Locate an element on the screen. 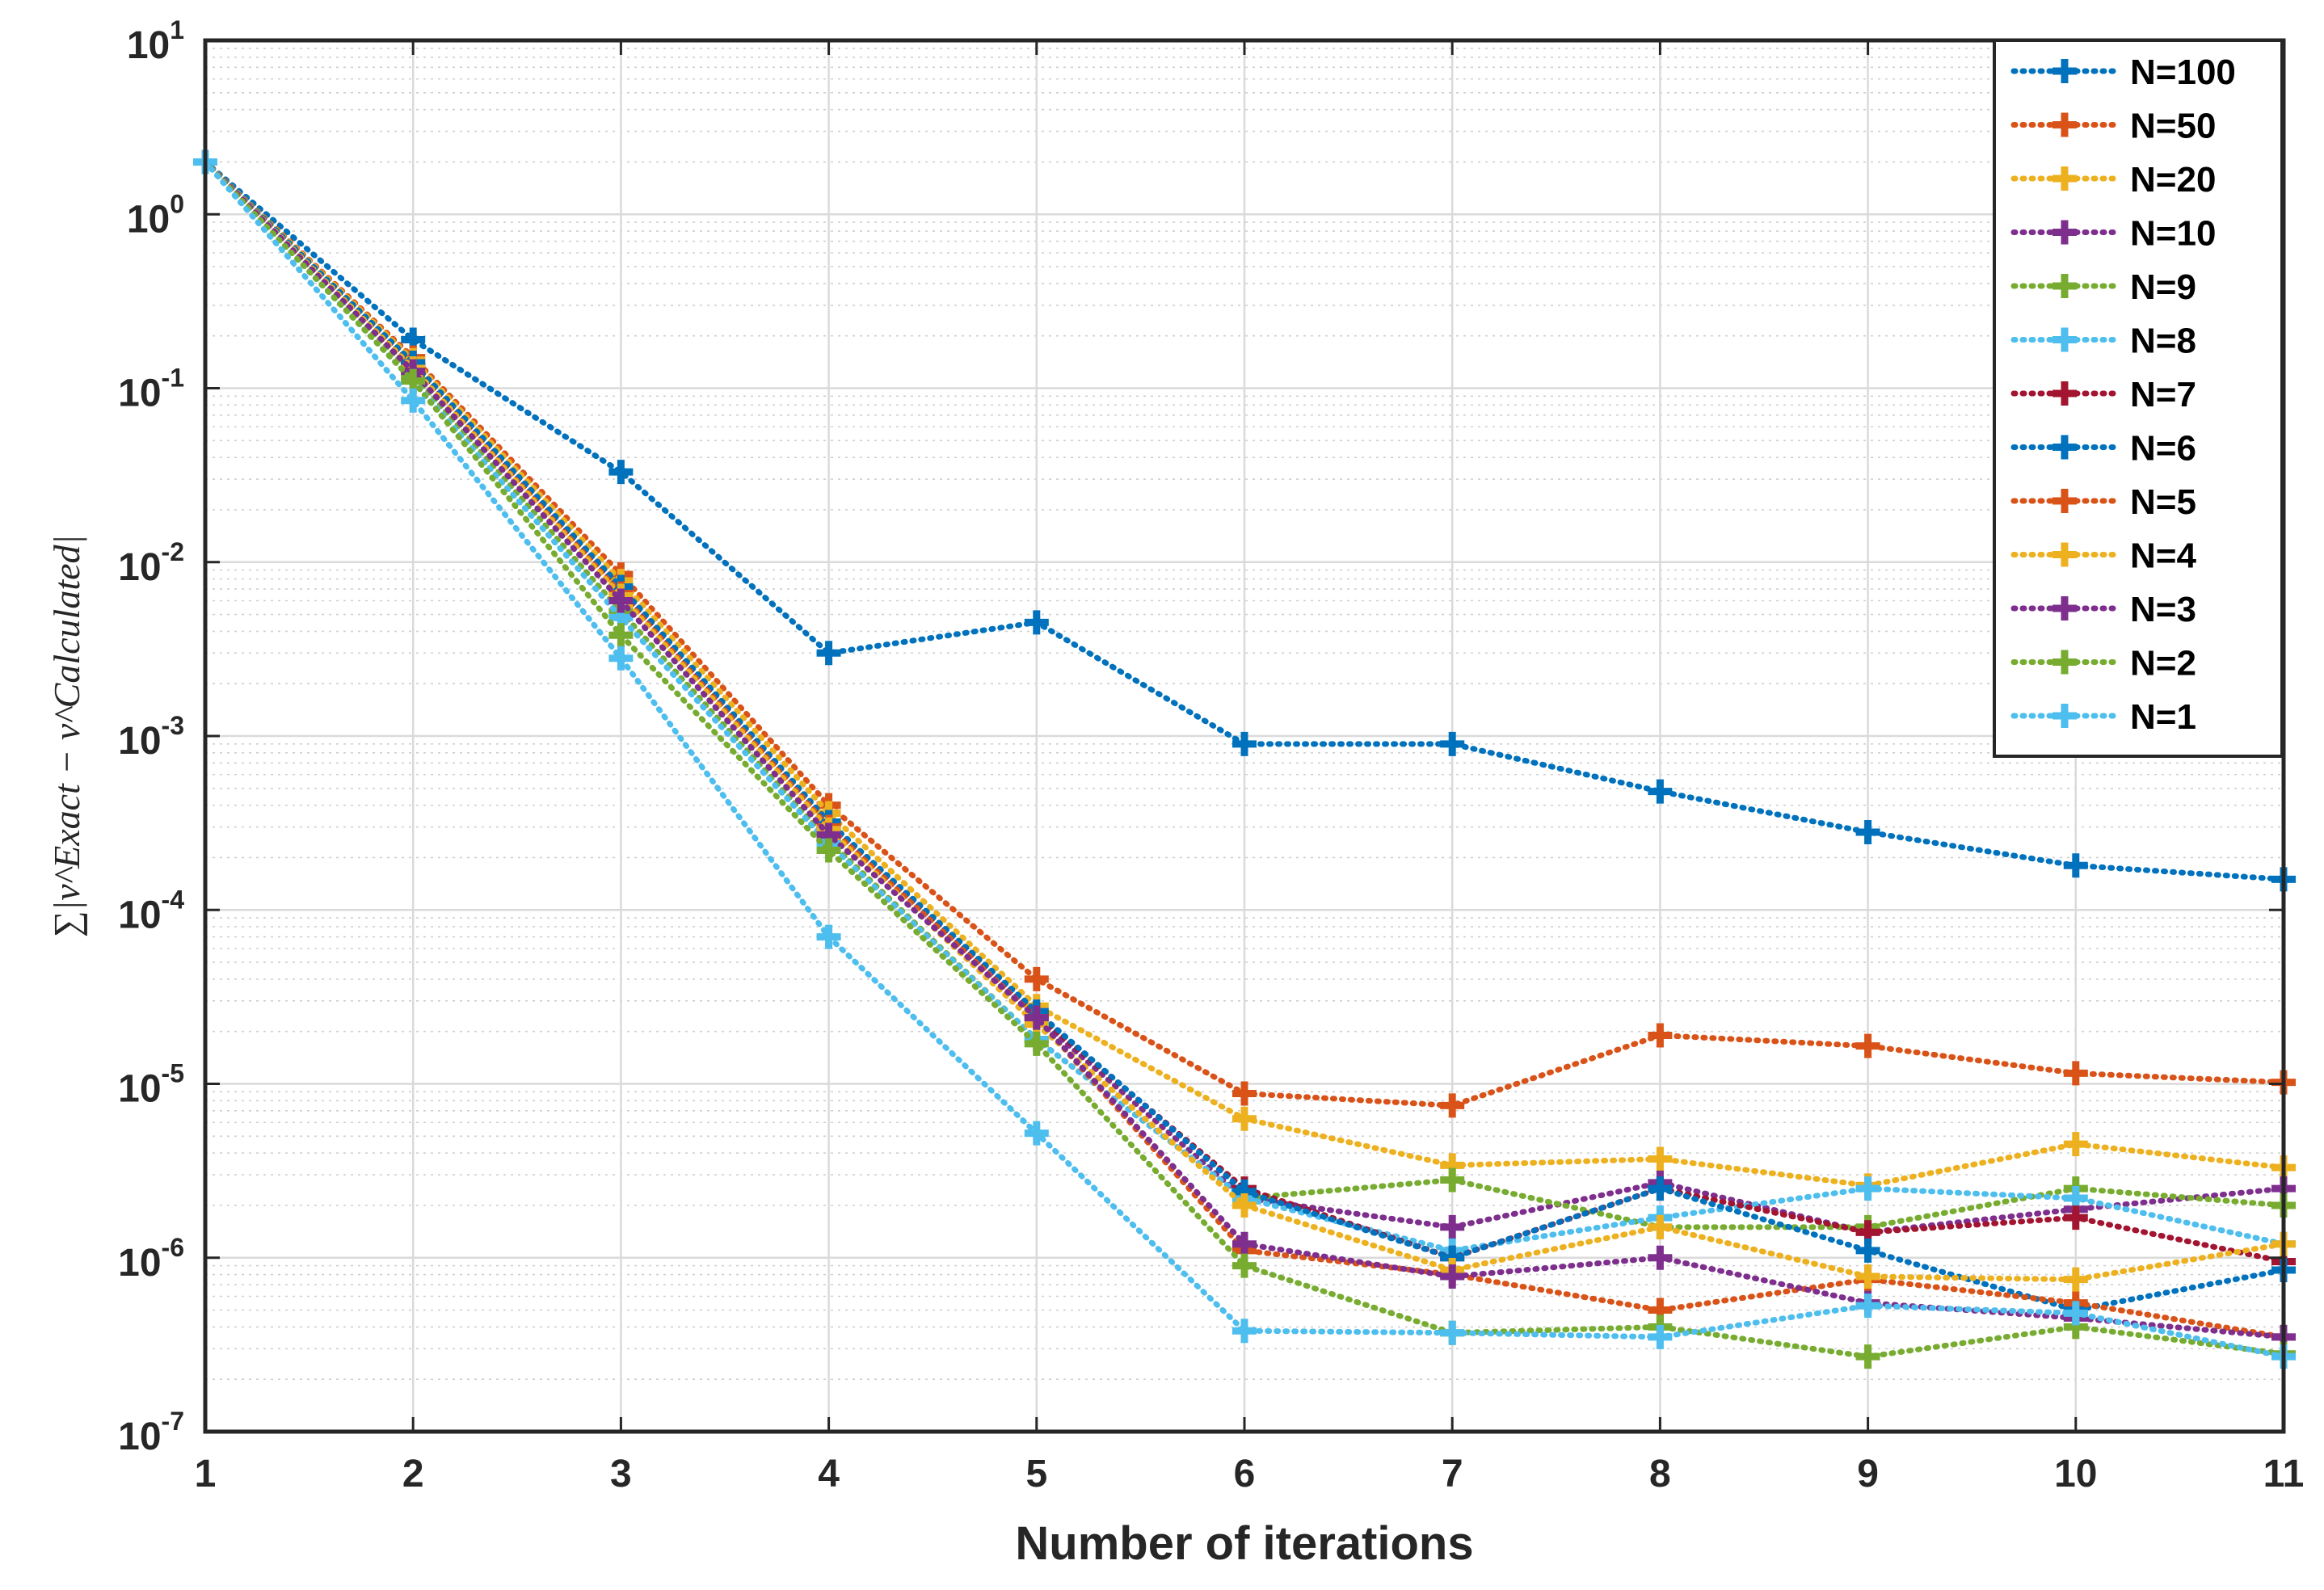  legend-label: N=5 is located at coordinates (2163, 502).